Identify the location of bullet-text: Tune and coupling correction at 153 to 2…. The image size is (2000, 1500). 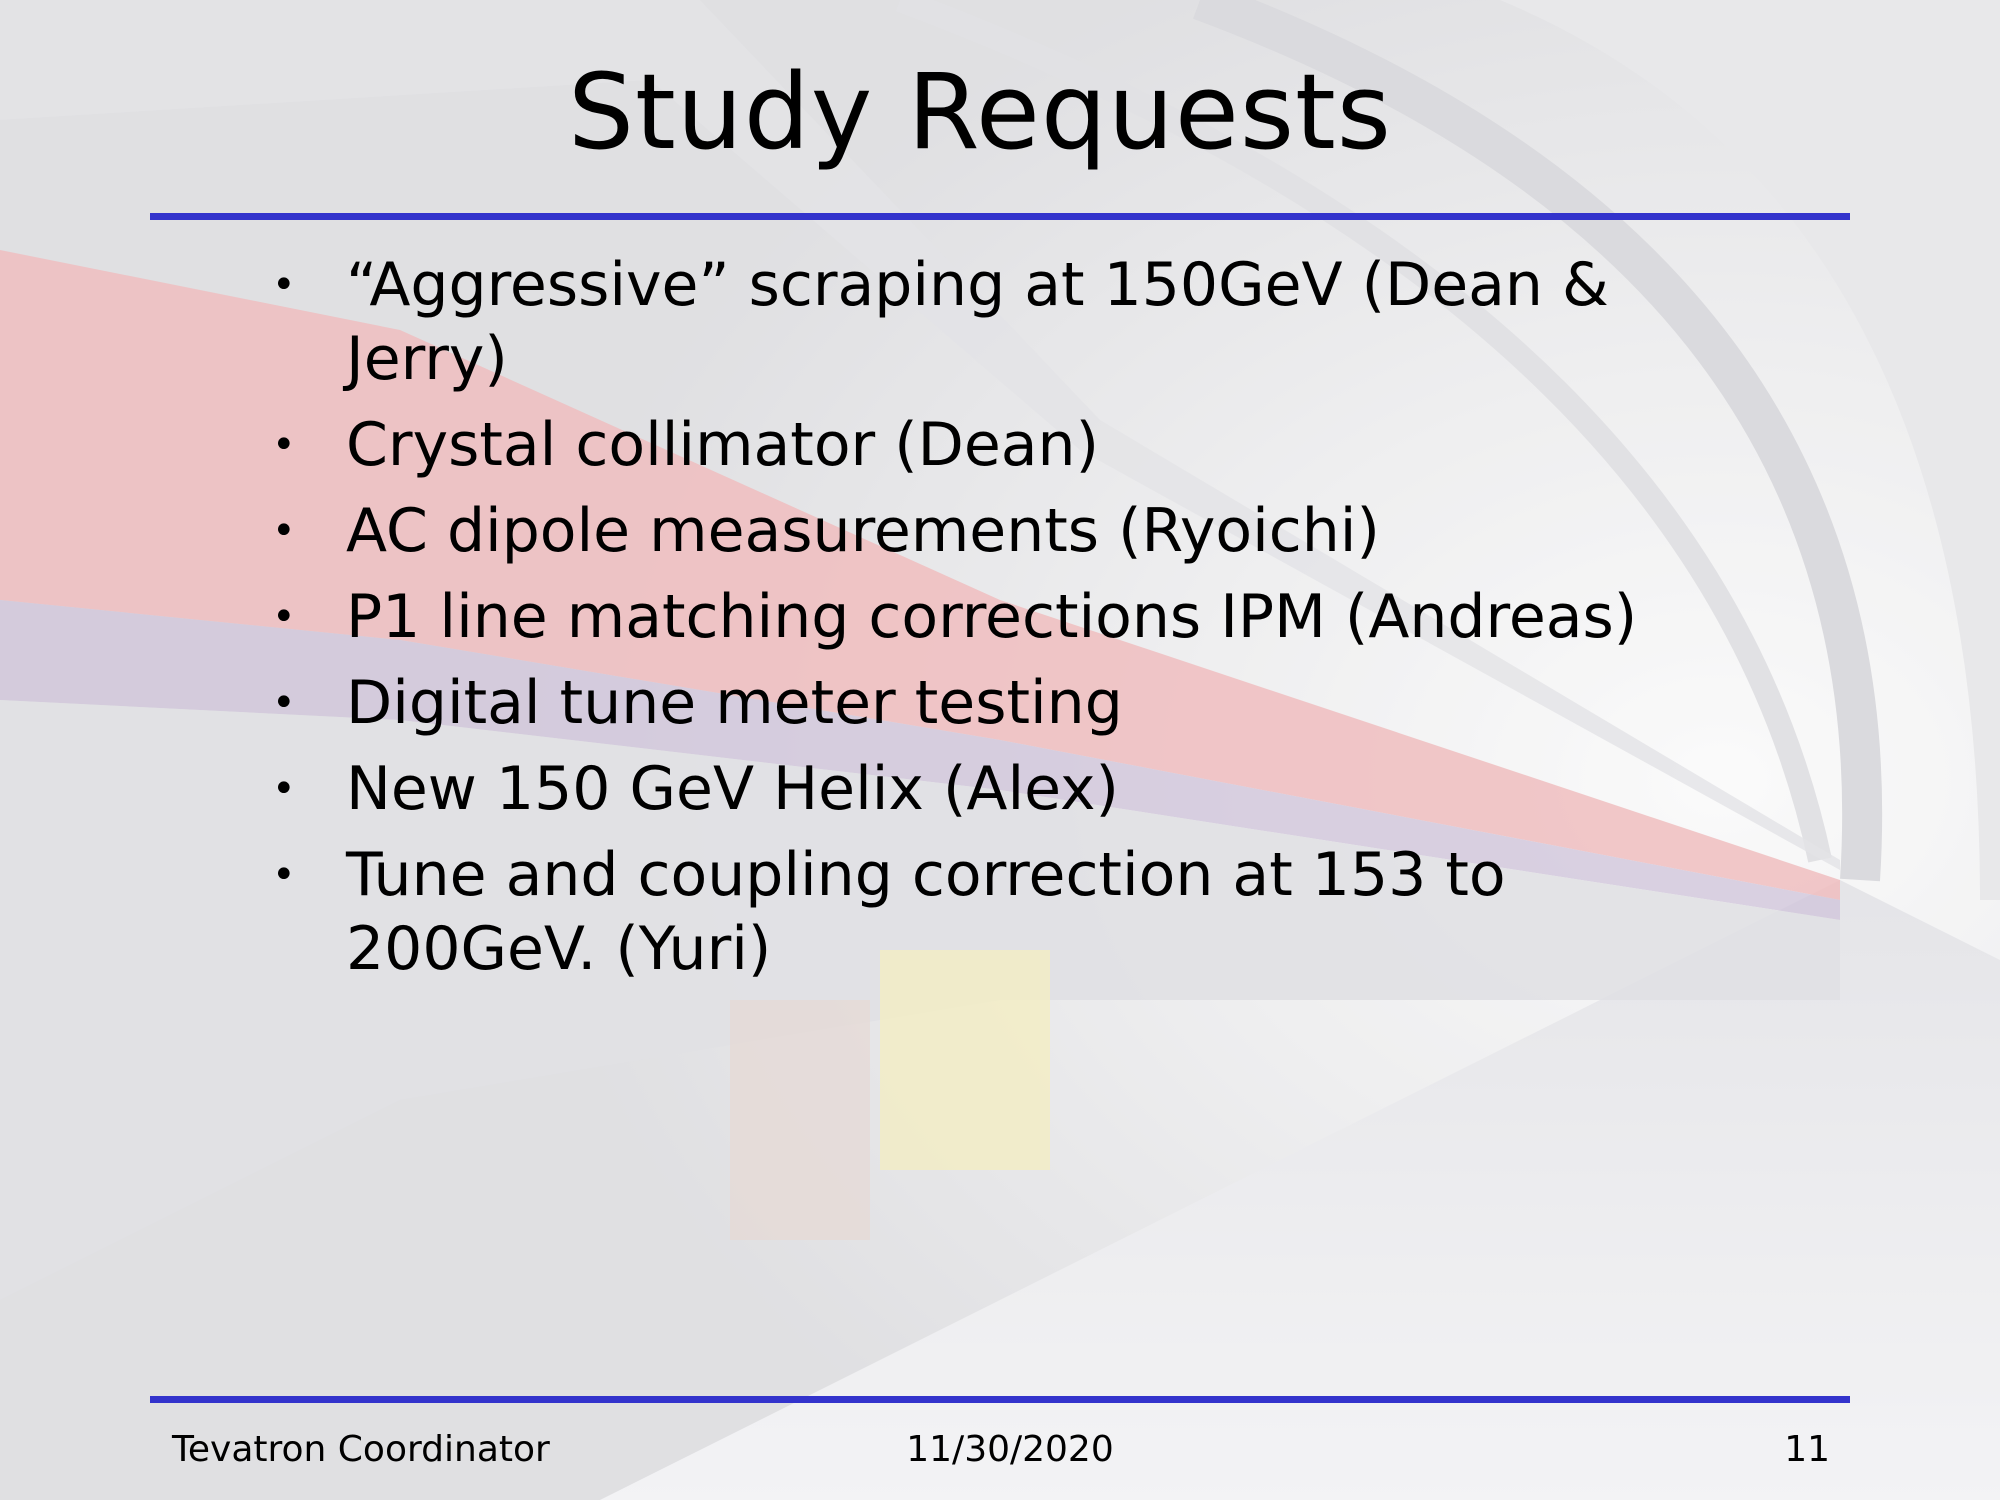
(926, 912).